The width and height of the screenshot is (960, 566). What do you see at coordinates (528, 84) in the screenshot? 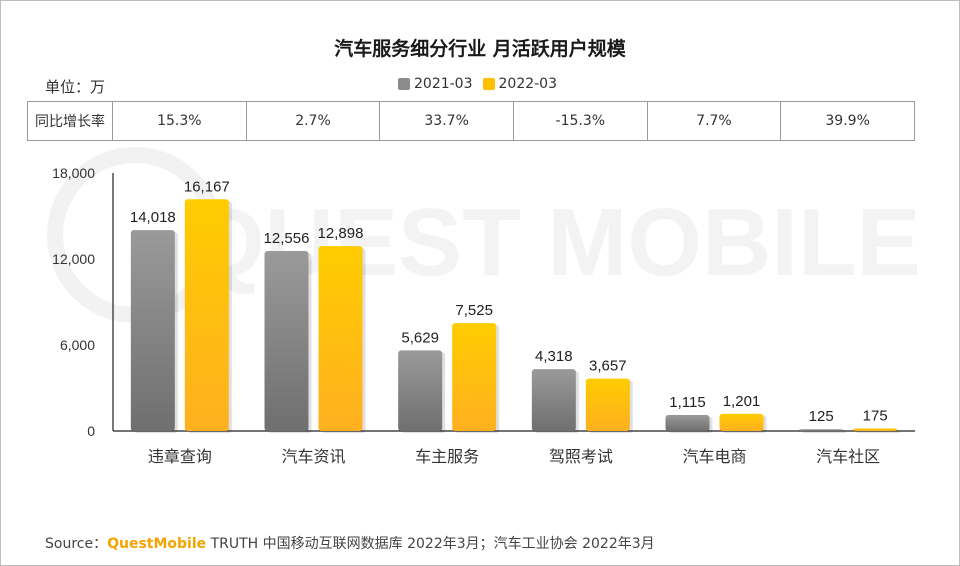
I see `legend-label-2022: 2022-03` at bounding box center [528, 84].